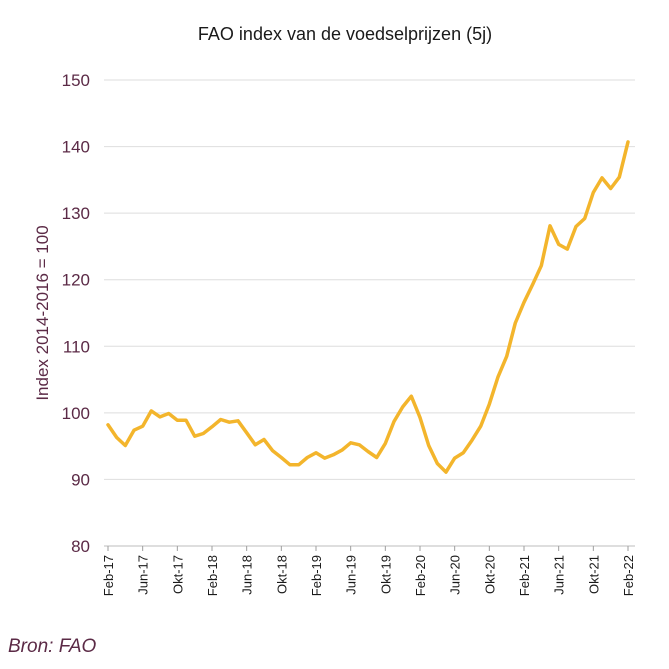 The height and width of the screenshot is (669, 669). I want to click on x-tick-label: Feb-21, so click(524, 575).